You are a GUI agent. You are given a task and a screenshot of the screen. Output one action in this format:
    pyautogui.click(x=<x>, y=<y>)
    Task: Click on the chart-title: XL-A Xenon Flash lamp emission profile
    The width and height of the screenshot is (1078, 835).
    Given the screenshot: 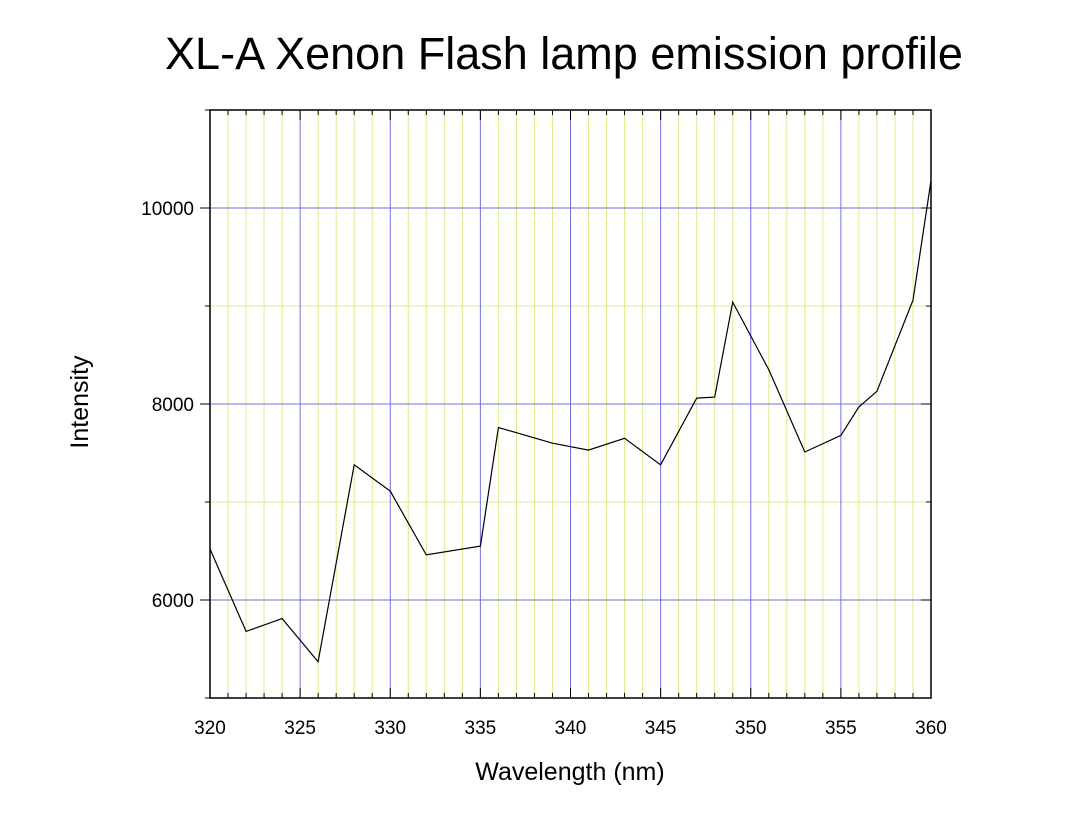 What is the action you would take?
    pyautogui.click(x=564, y=53)
    